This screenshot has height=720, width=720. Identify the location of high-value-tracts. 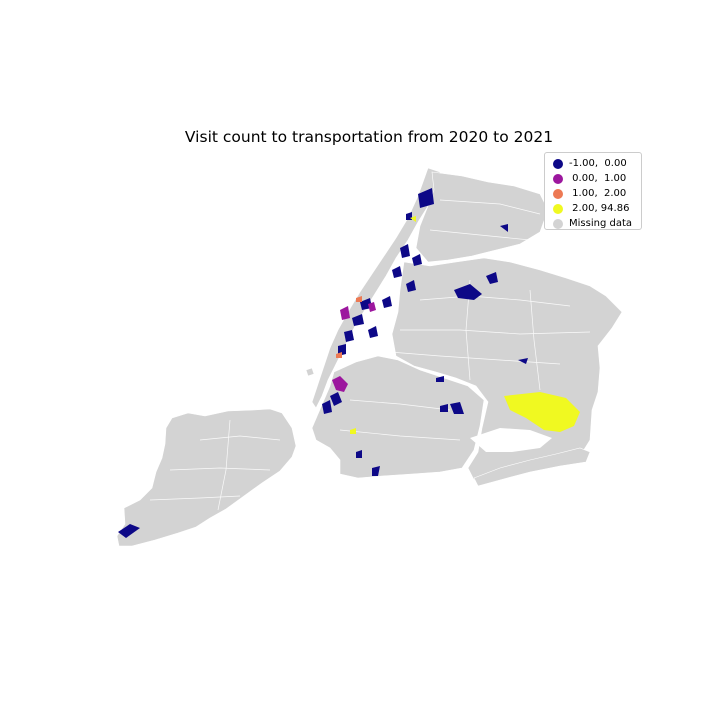
(465, 325).